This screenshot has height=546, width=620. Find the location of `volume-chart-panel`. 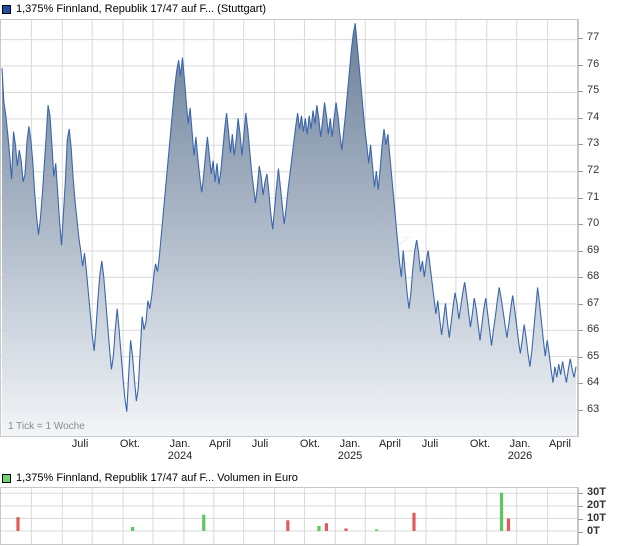

volume-chart-panel is located at coordinates (289, 516).